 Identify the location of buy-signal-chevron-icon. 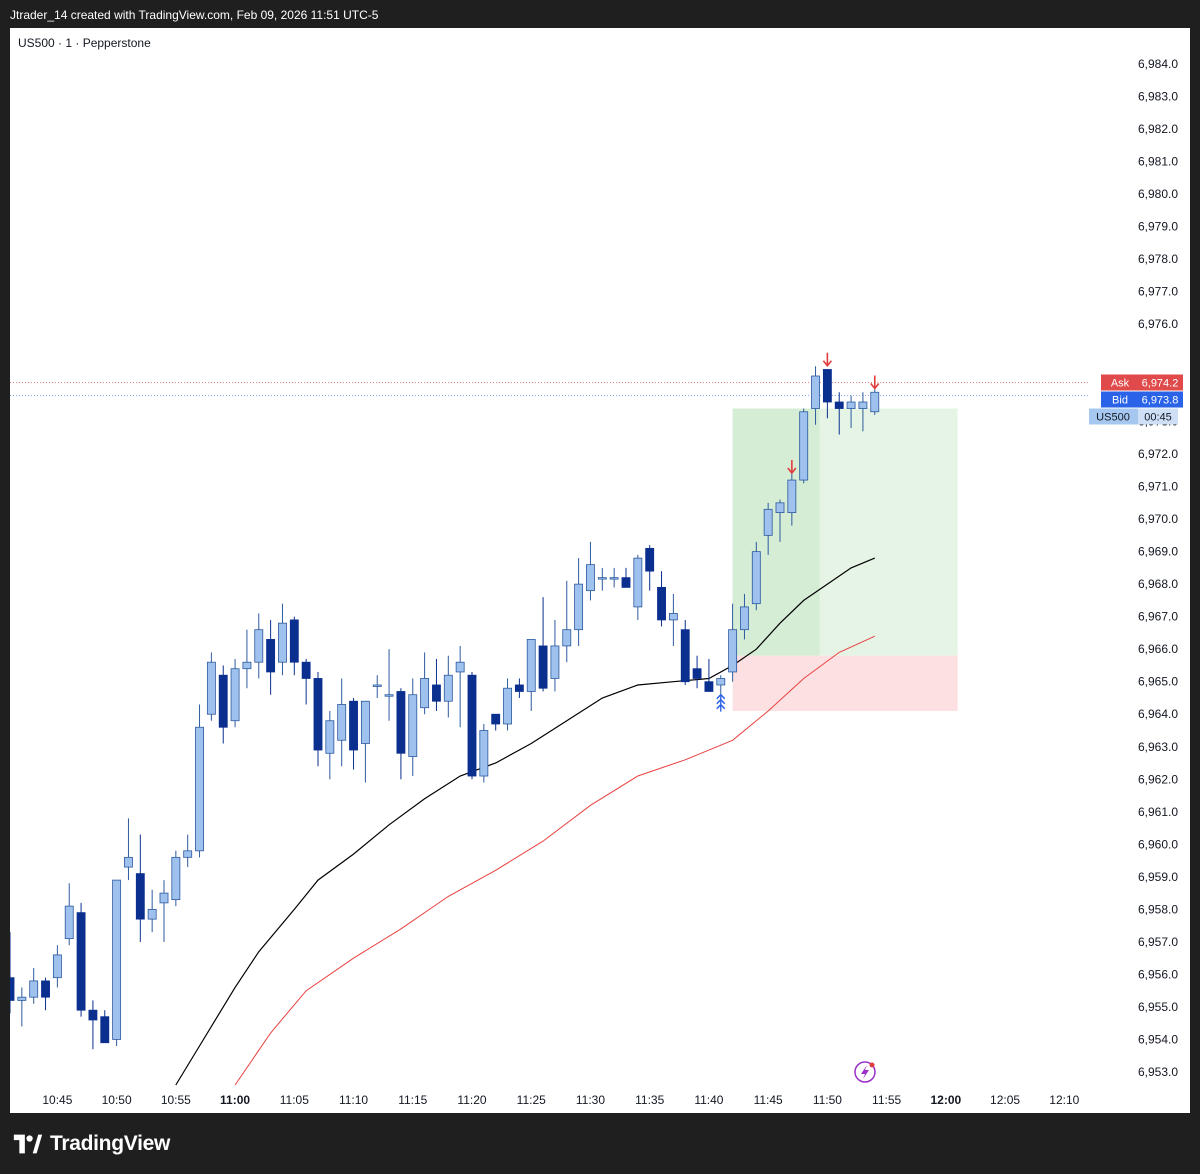
(721, 702).